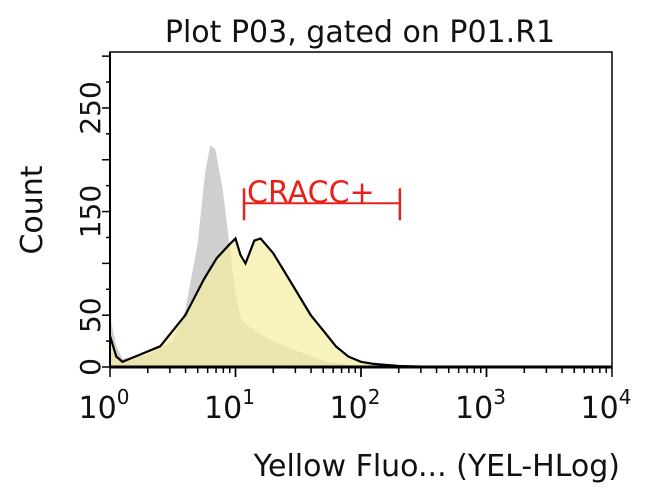  I want to click on gate-label: CRACC+, so click(311, 192).